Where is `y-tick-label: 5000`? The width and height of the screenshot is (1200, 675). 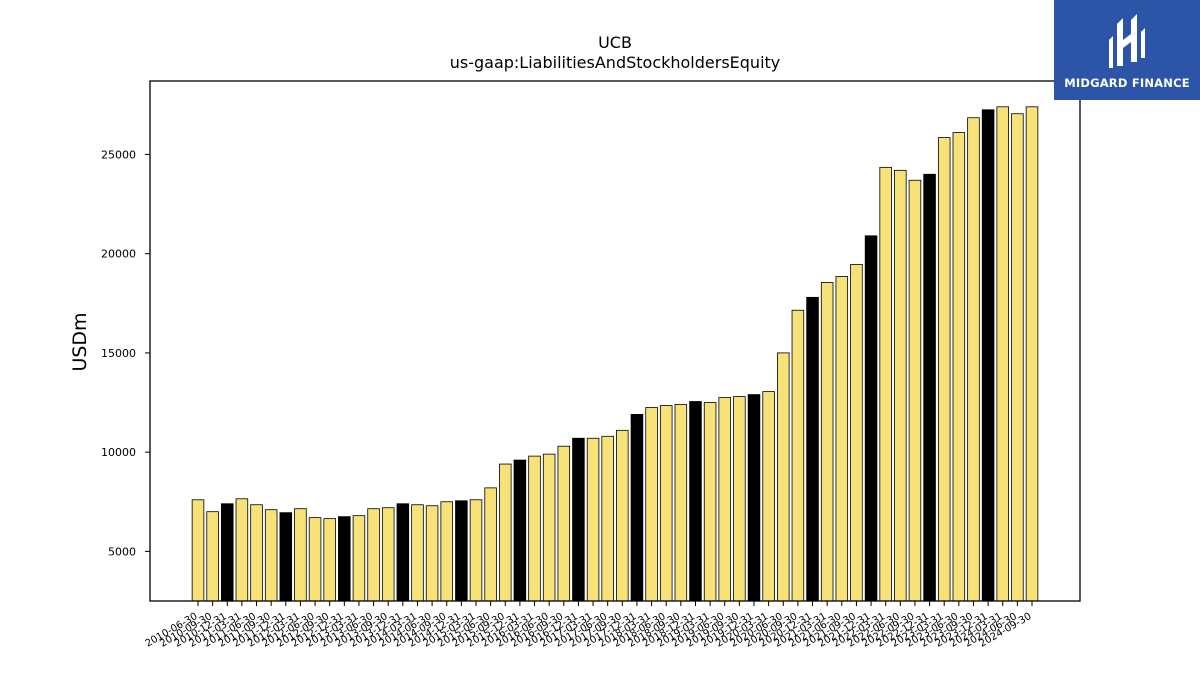 y-tick-label: 5000 is located at coordinates (122, 551).